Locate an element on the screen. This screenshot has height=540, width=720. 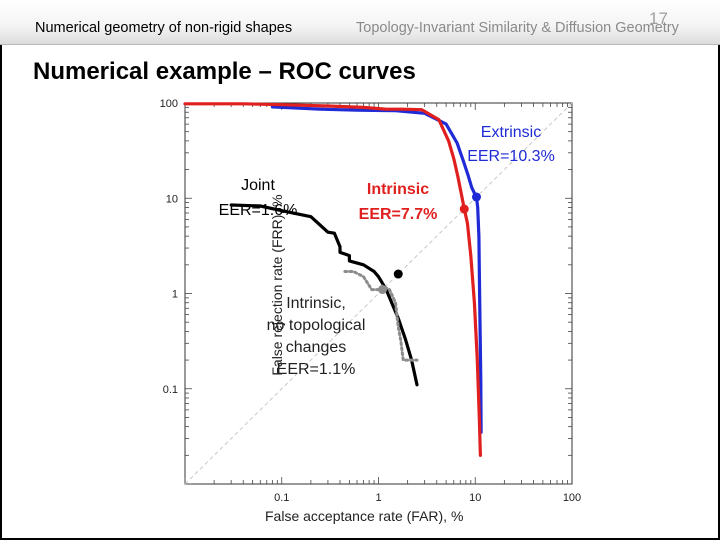
y-tick-label: 1 is located at coordinates (175, 295).